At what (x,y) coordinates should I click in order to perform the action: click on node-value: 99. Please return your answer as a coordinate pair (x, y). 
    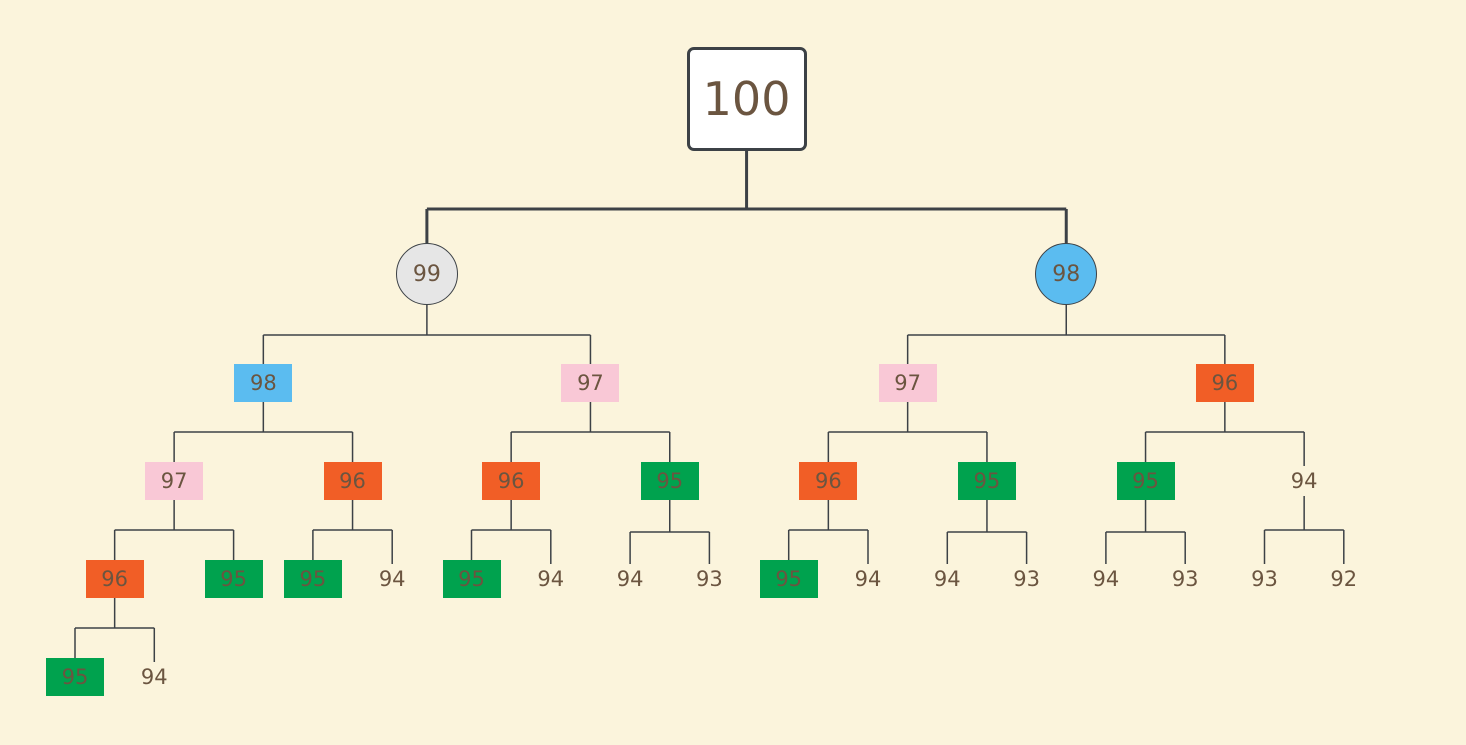
    Looking at the image, I should click on (426, 274).